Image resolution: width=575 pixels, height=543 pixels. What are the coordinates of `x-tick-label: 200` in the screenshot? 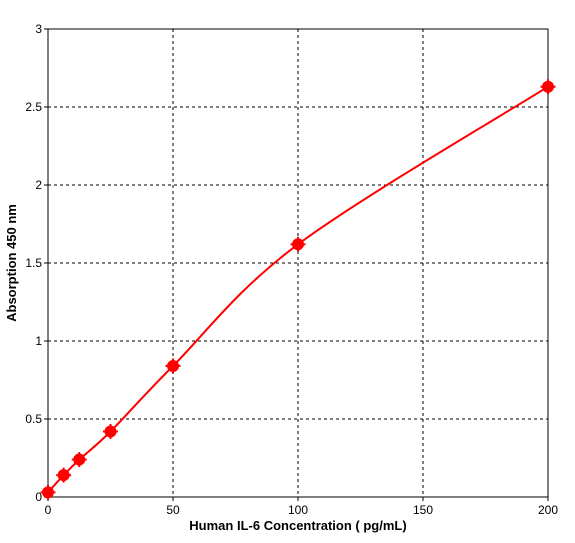 It's located at (548, 510).